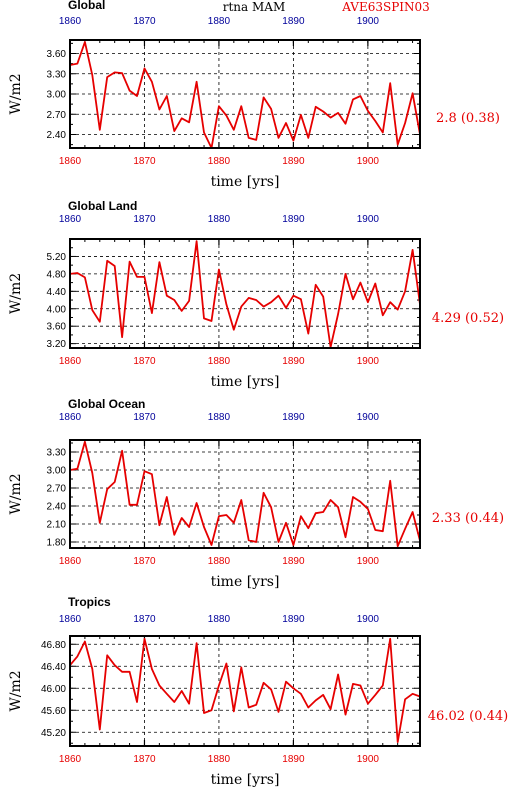  Describe the element at coordinates (89, 602) in the screenshot. I see `panel-title: Tropics` at that location.